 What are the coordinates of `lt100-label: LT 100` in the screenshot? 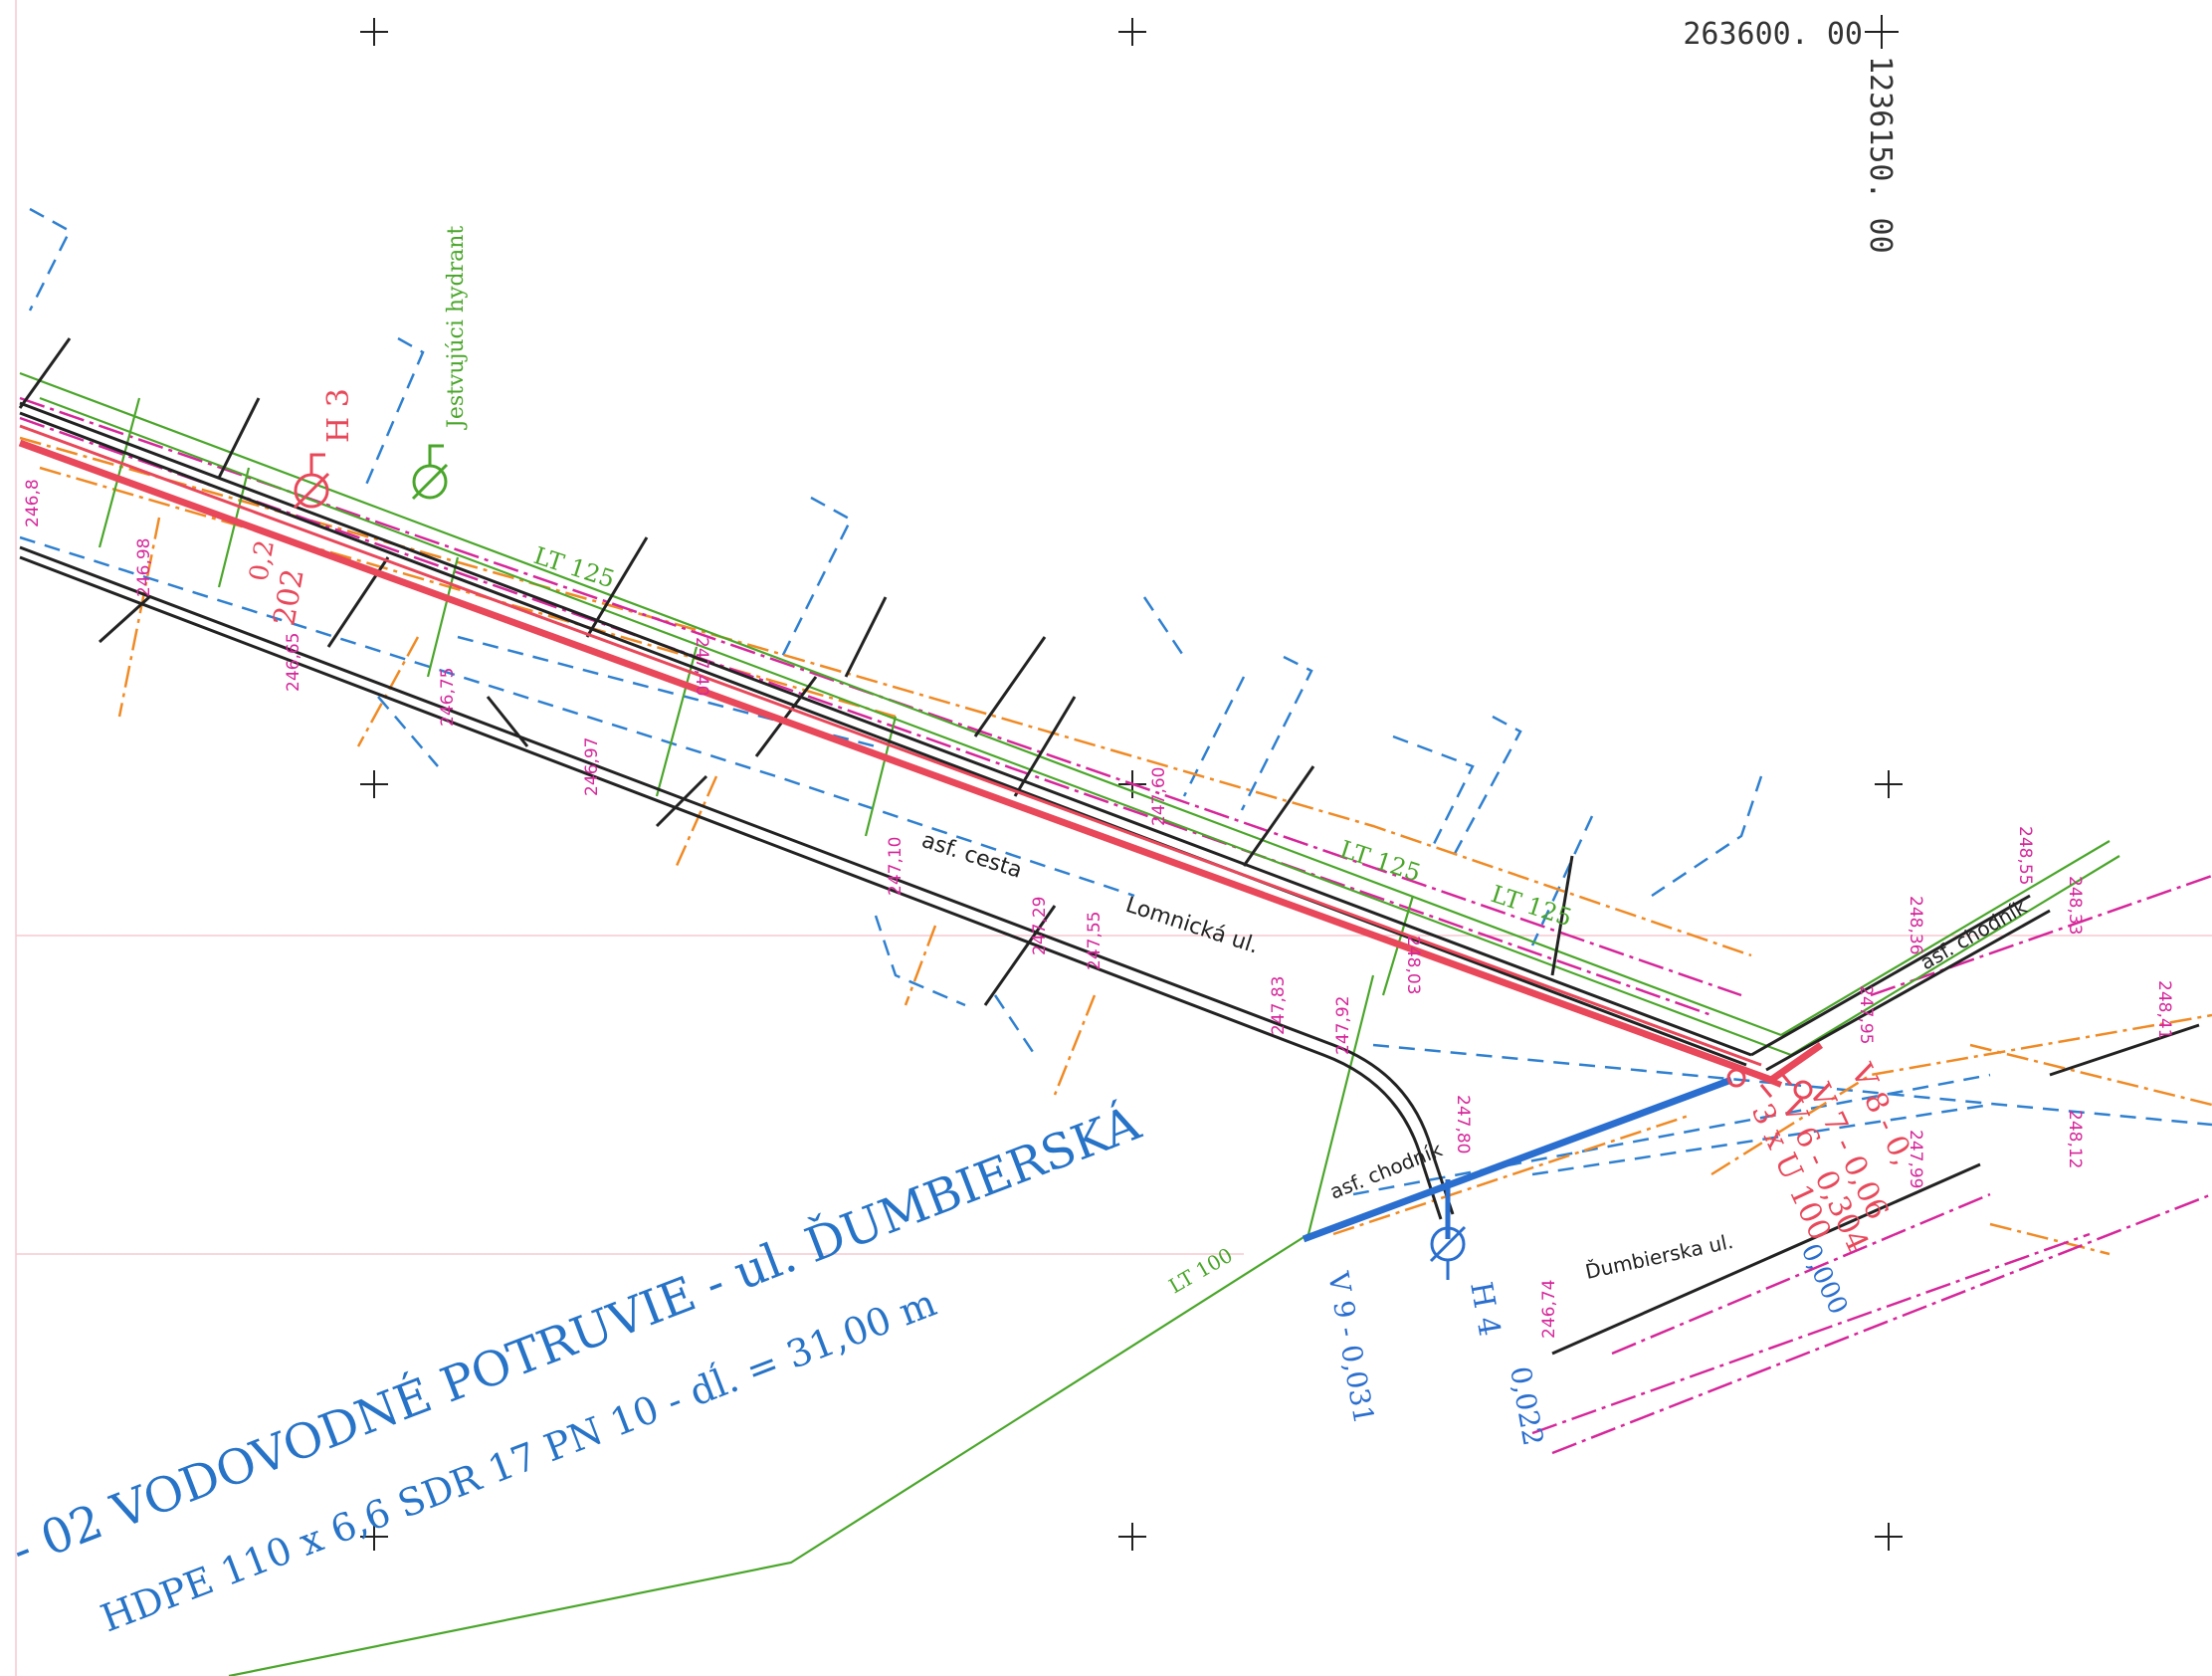 It's located at (1201, 1271).